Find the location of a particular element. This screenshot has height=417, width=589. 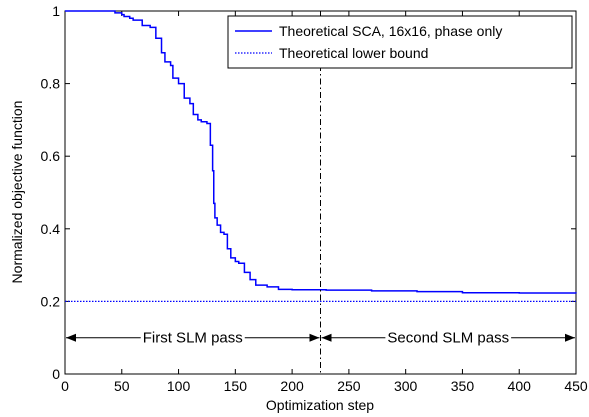

legend-box is located at coordinates (400, 42).